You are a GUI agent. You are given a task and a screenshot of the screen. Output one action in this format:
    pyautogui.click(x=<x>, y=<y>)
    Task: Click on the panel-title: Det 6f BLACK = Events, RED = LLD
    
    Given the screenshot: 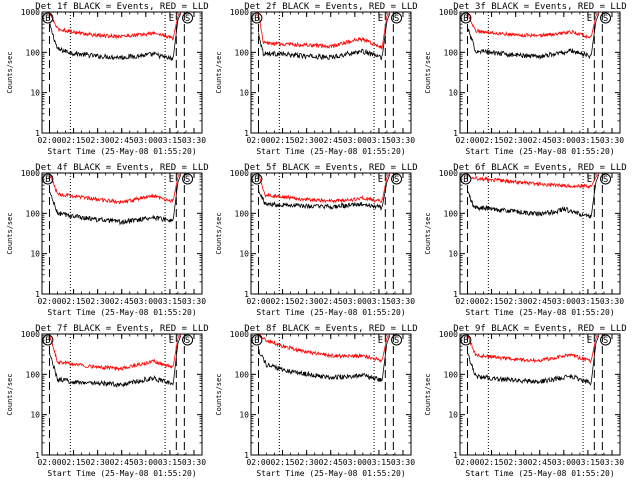 What is the action you would take?
    pyautogui.click(x=539, y=168)
    